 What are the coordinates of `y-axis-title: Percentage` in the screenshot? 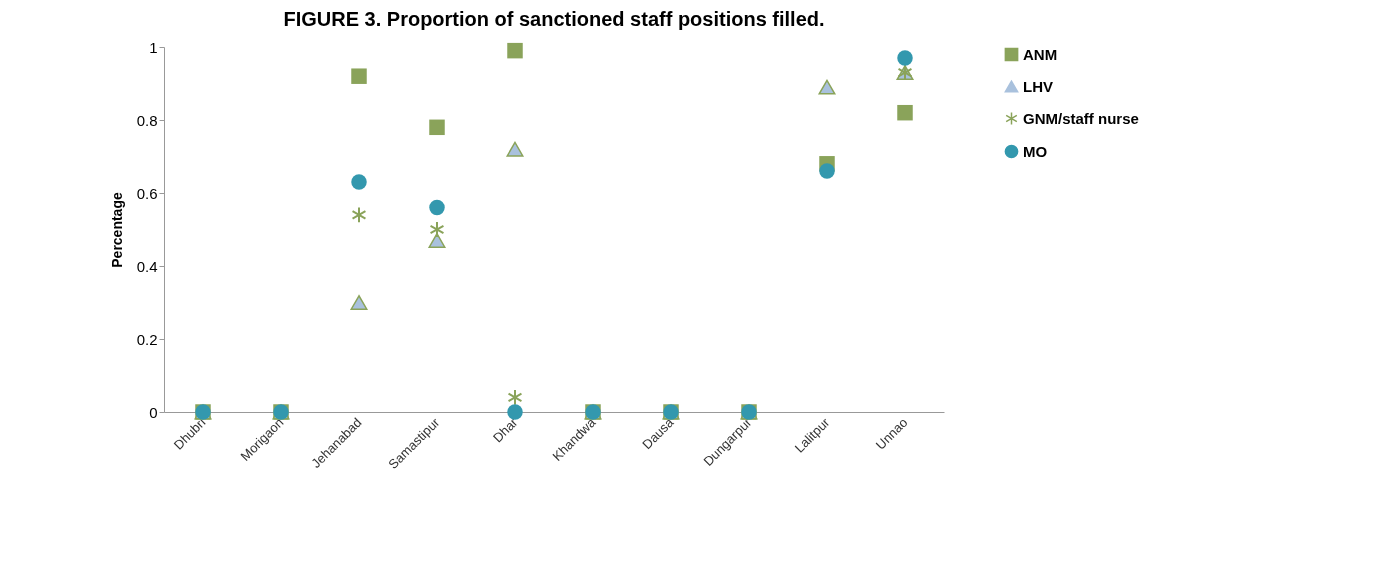 It's located at (116, 230).